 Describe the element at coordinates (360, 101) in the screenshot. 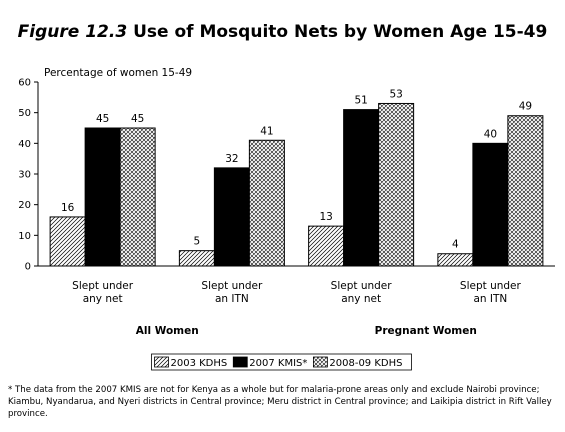

I see `data-label: 51` at that location.